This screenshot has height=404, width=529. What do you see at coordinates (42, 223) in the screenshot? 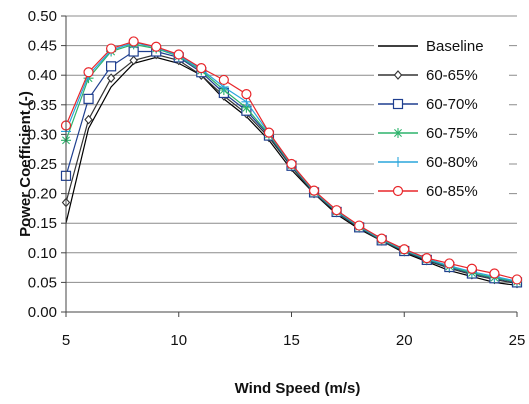
I see `y-tick-label: 0.15` at bounding box center [42, 223].